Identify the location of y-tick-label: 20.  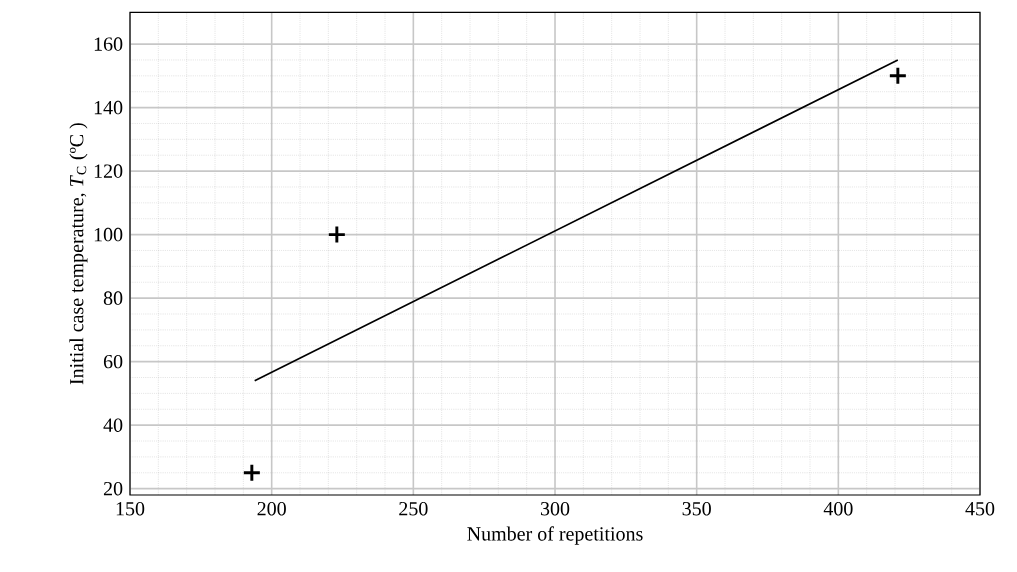
(113, 488).